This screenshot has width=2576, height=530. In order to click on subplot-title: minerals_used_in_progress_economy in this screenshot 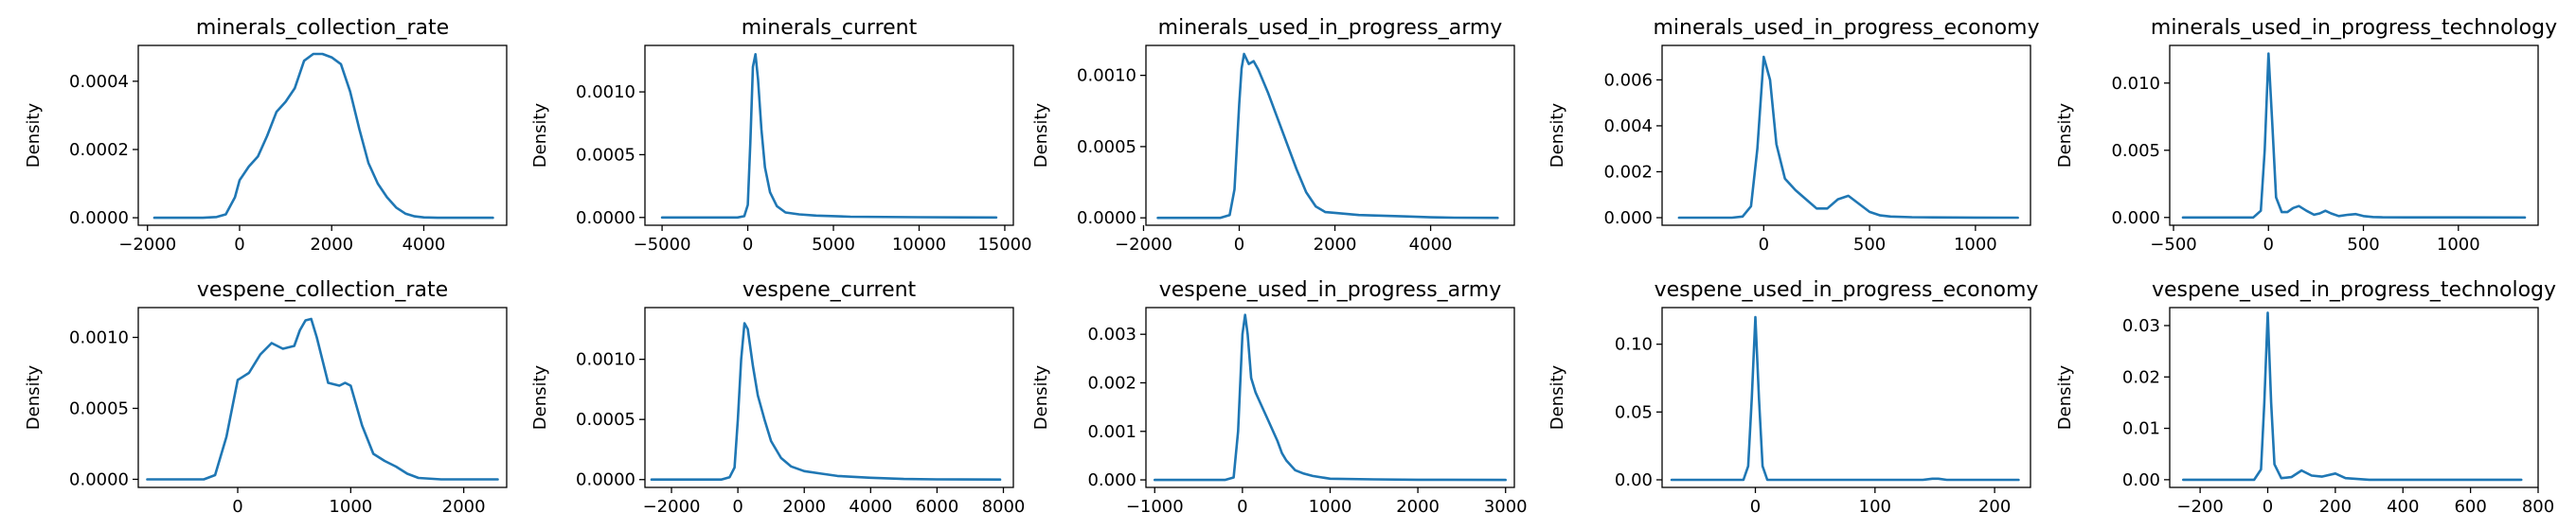, I will do `click(1847, 28)`.